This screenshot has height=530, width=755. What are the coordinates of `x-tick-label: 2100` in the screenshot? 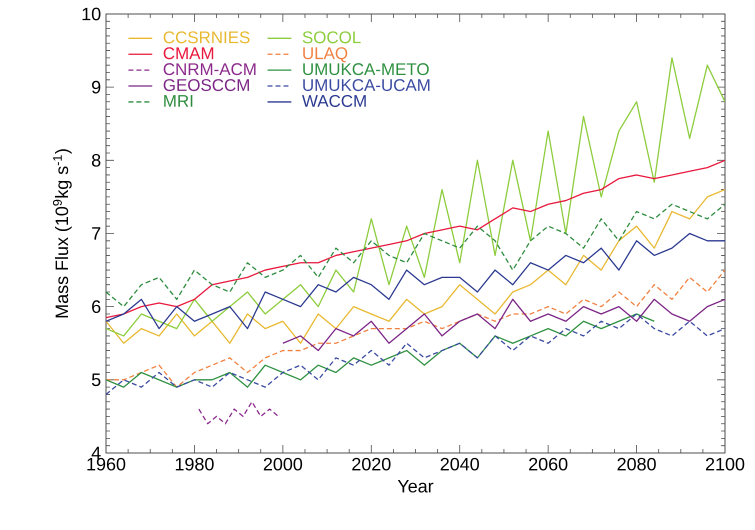 It's located at (725, 464).